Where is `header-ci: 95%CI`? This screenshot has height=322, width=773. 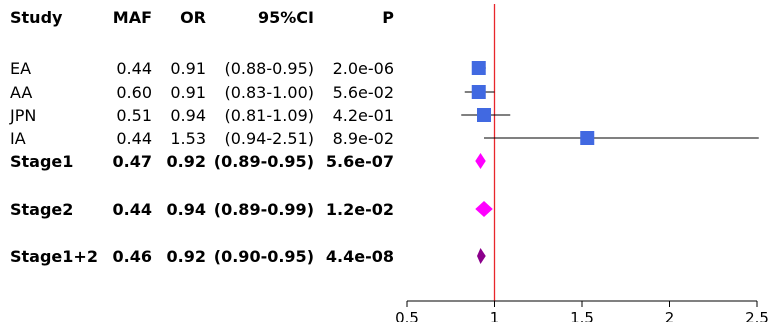 header-ci: 95%CI is located at coordinates (286, 17).